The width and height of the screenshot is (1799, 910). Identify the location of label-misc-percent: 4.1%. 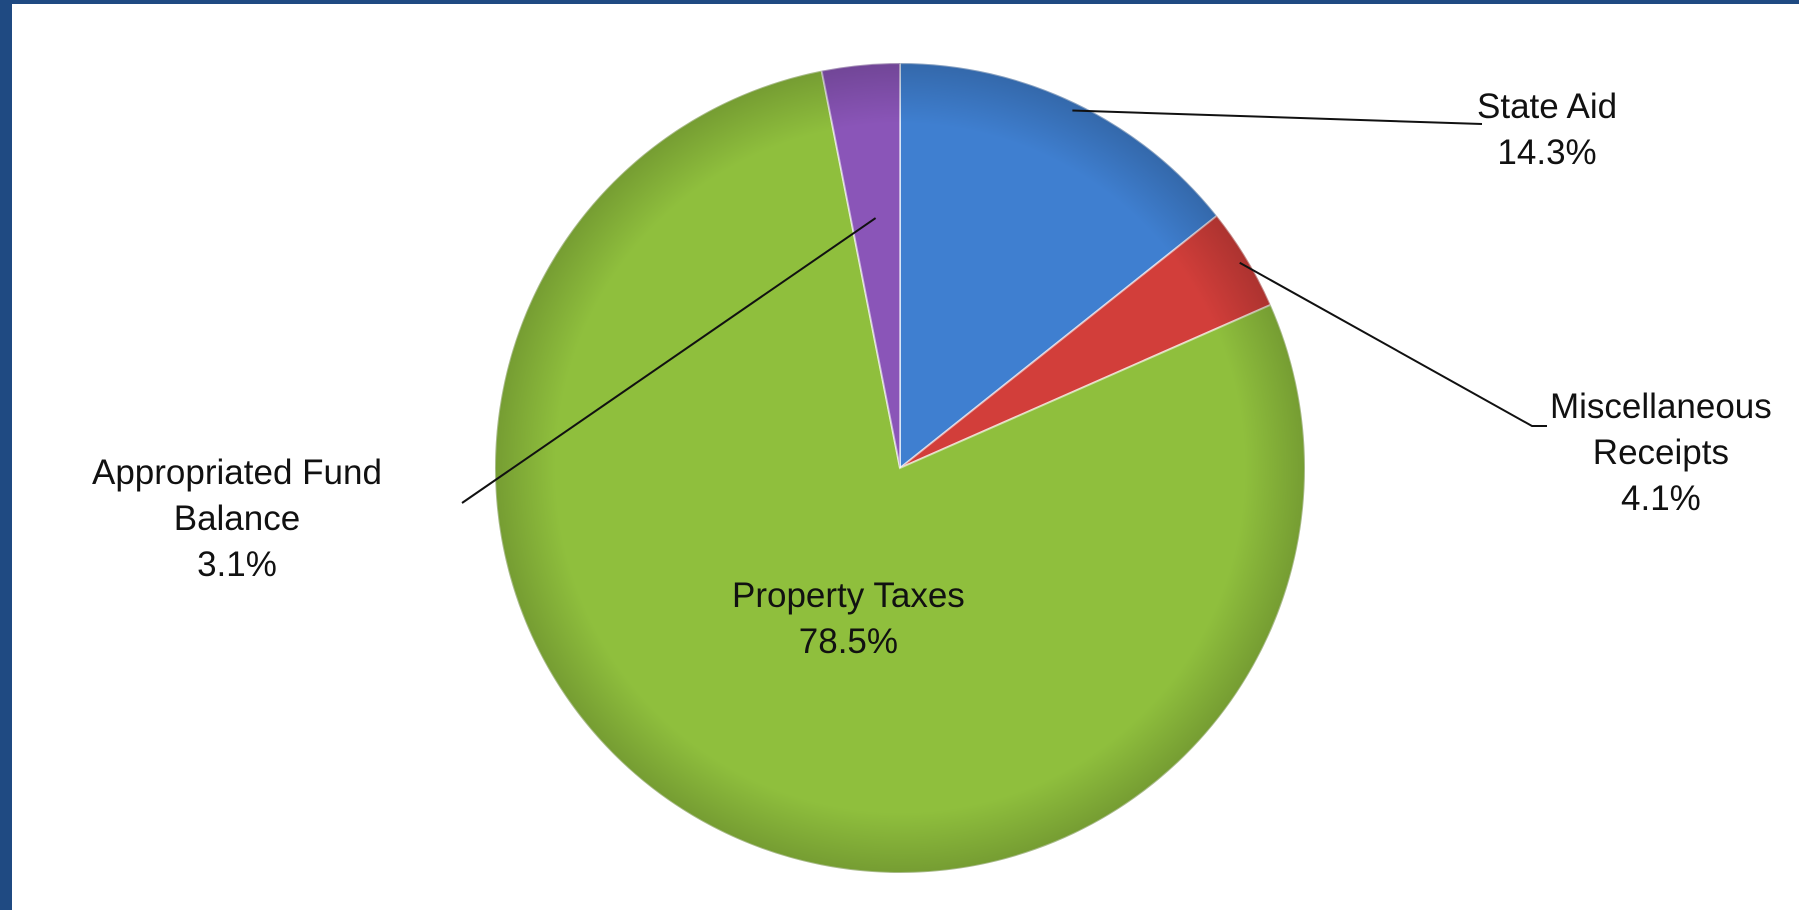
(1661, 498).